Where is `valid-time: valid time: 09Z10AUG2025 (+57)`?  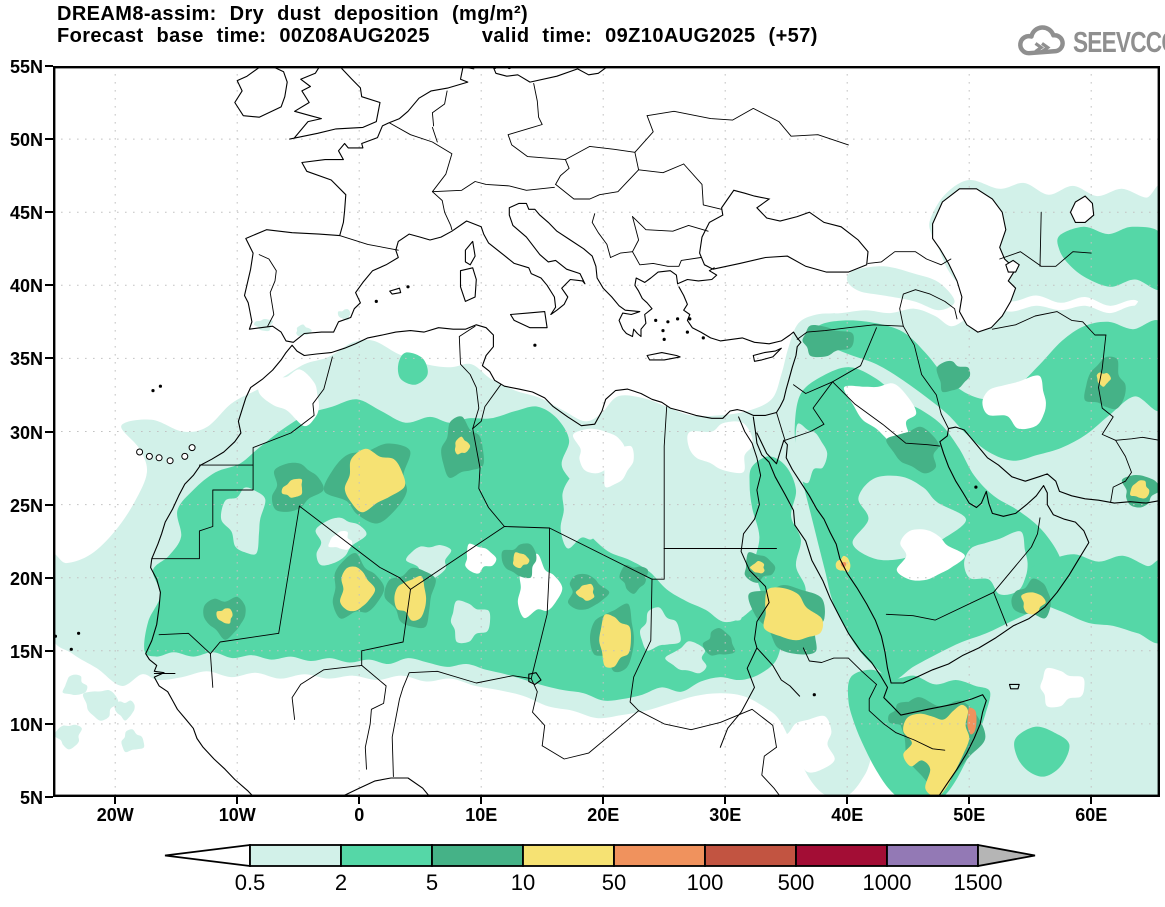
valid-time: valid time: 09Z10AUG2025 (+57) is located at coordinates (649, 36).